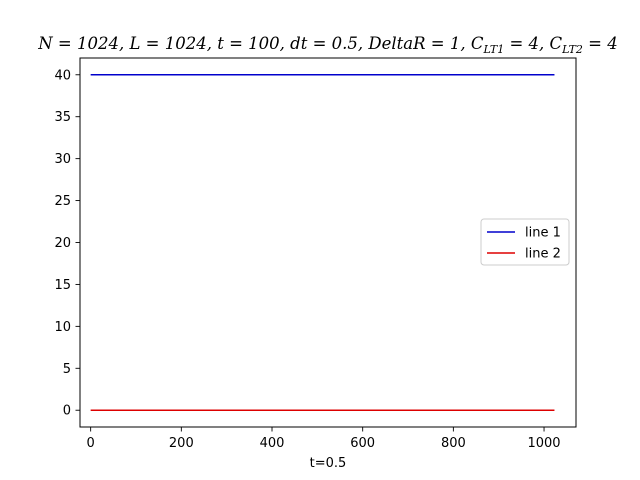  What do you see at coordinates (62, 243) in the screenshot?
I see `y-tick-label: 20` at bounding box center [62, 243].